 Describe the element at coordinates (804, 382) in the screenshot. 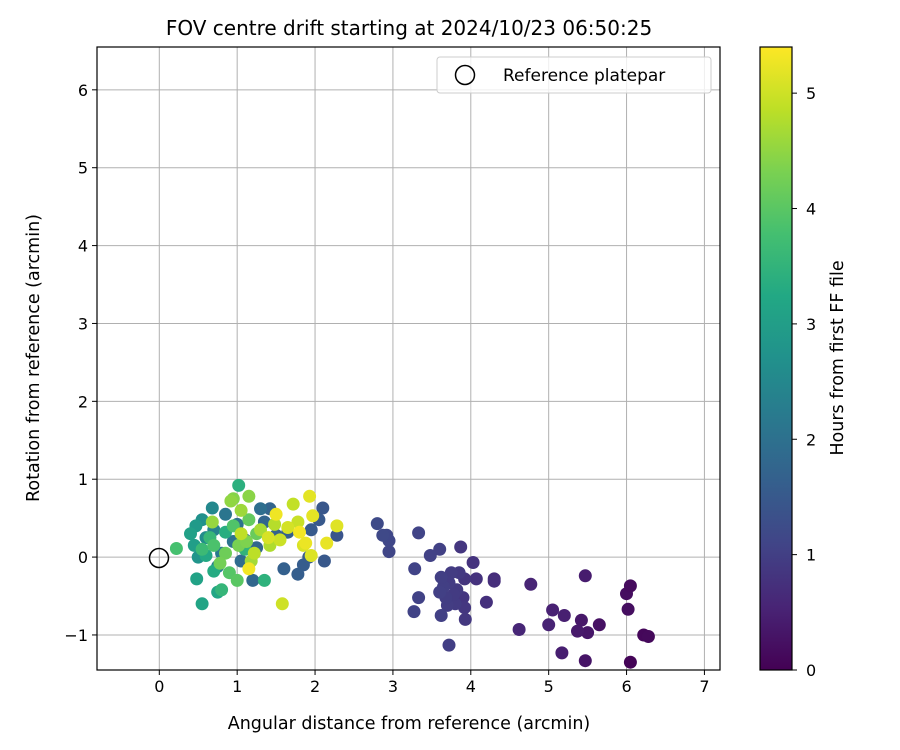

I see `colorbar-ticks: 0 1 2 3 4 5` at that location.